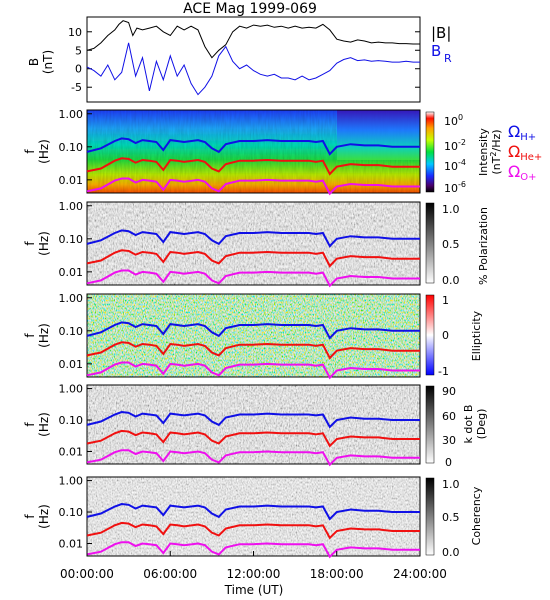 The width and height of the screenshot is (550, 600). I want to click on b-ytick-label: 10, so click(75, 32).